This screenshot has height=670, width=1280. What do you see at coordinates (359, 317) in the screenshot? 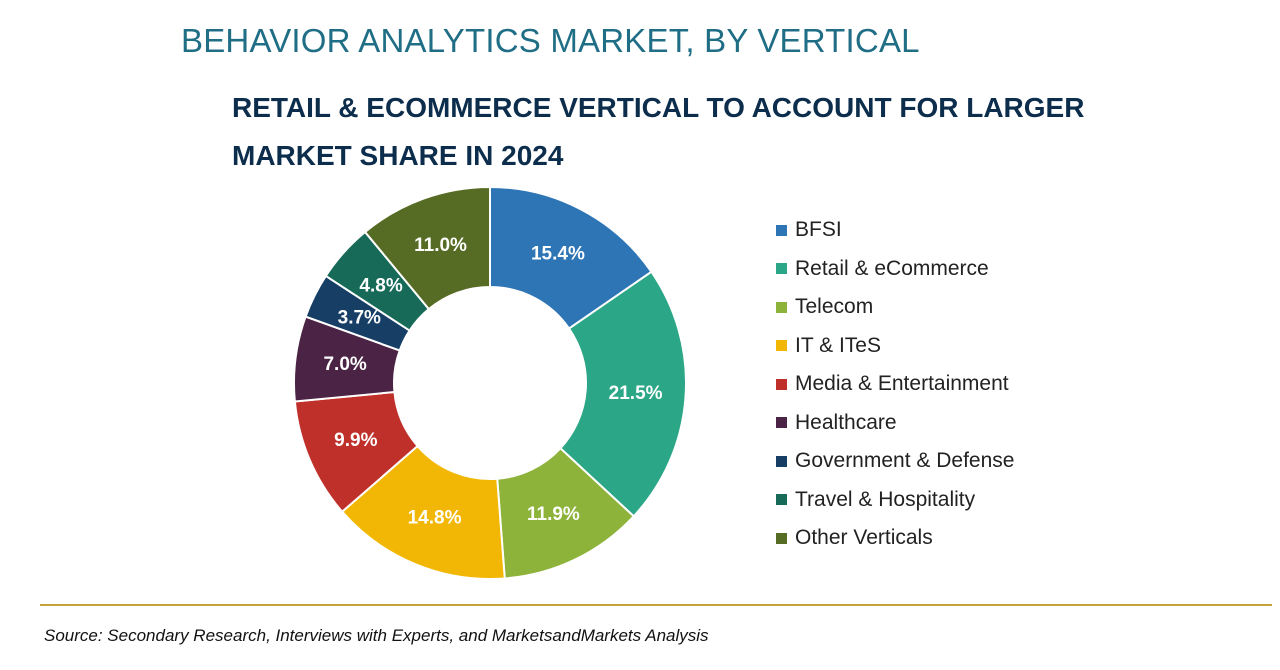
I see `slice-label: 3.7%` at bounding box center [359, 317].